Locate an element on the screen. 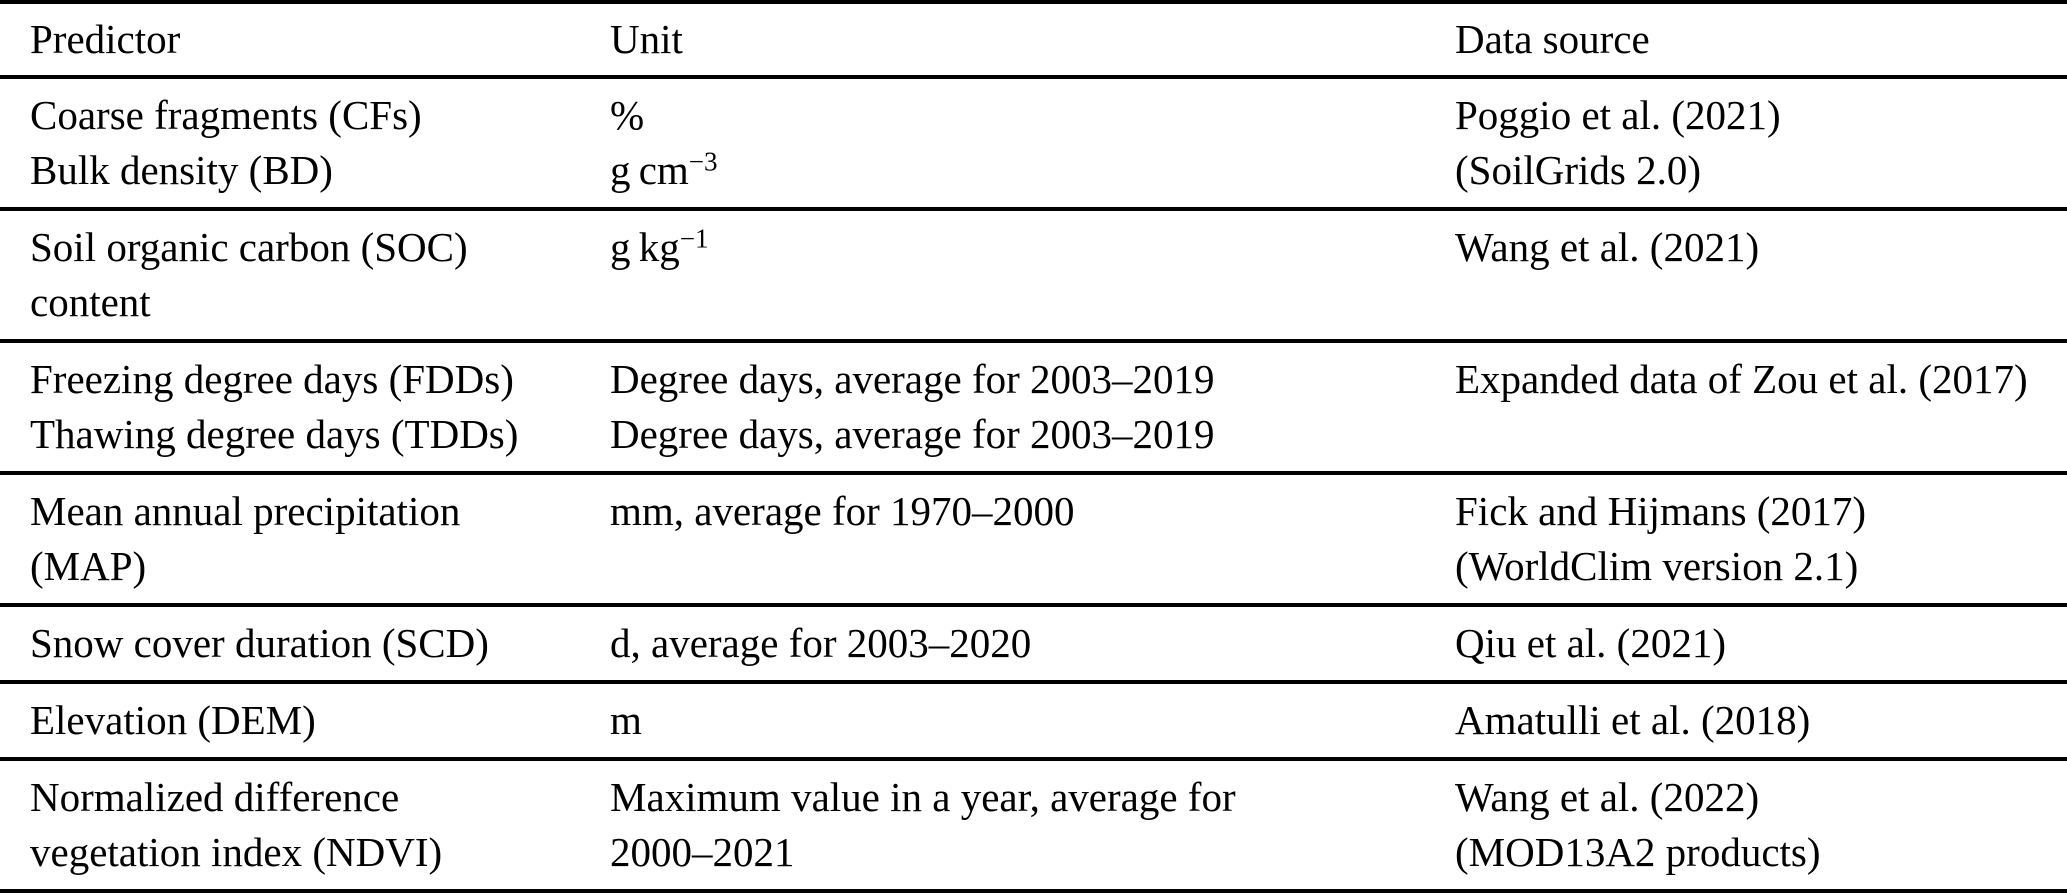  predictor-line: content is located at coordinates (90, 302).